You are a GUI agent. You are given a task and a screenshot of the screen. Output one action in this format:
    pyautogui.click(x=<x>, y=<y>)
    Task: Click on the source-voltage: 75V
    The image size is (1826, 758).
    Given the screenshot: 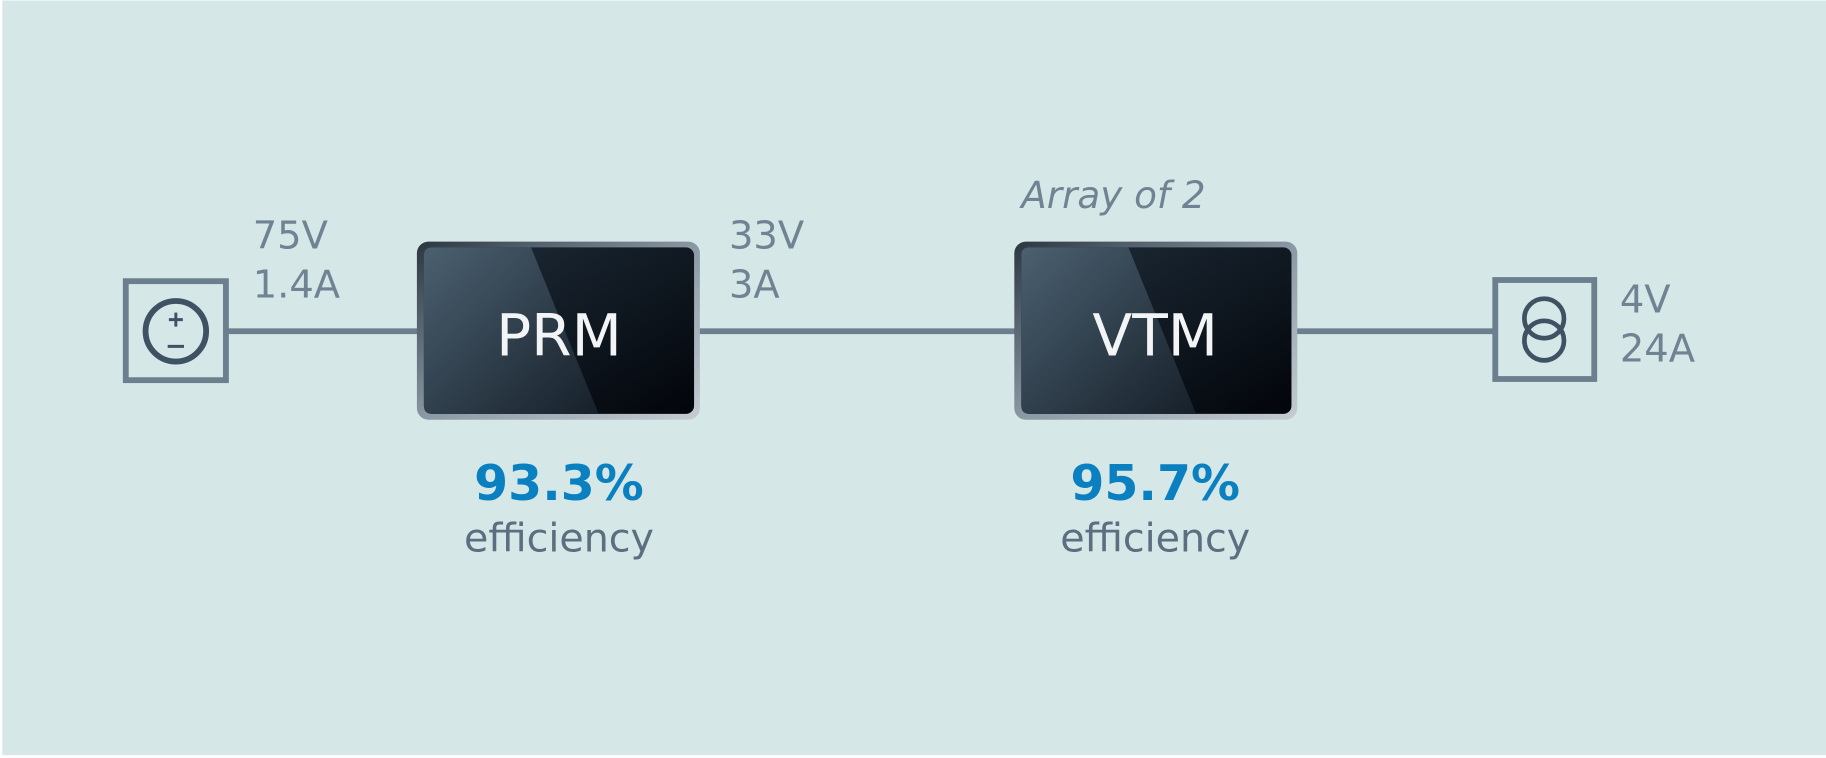 What is the action you would take?
    pyautogui.click(x=290, y=236)
    